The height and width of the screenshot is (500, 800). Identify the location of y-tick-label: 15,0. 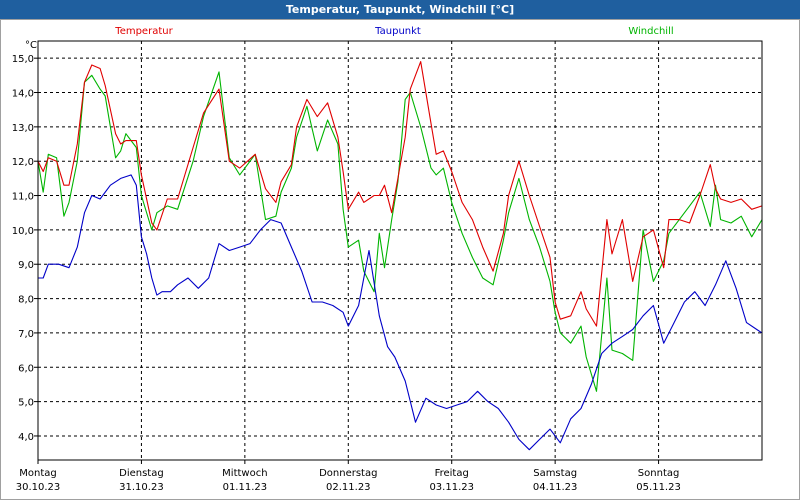
(23, 59).